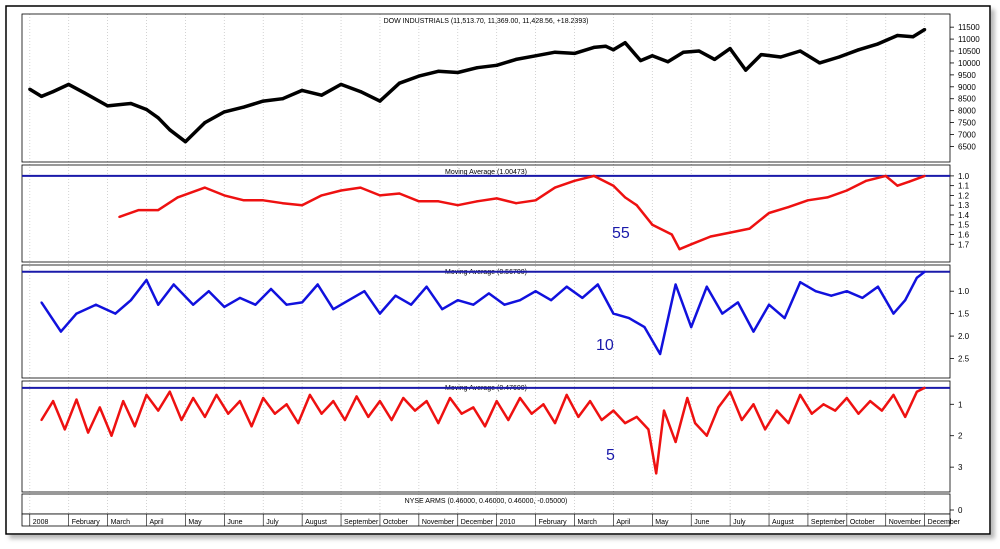 This screenshot has height=549, width=1000. What do you see at coordinates (121, 522) in the screenshot?
I see `x-tick-label: March` at bounding box center [121, 522].